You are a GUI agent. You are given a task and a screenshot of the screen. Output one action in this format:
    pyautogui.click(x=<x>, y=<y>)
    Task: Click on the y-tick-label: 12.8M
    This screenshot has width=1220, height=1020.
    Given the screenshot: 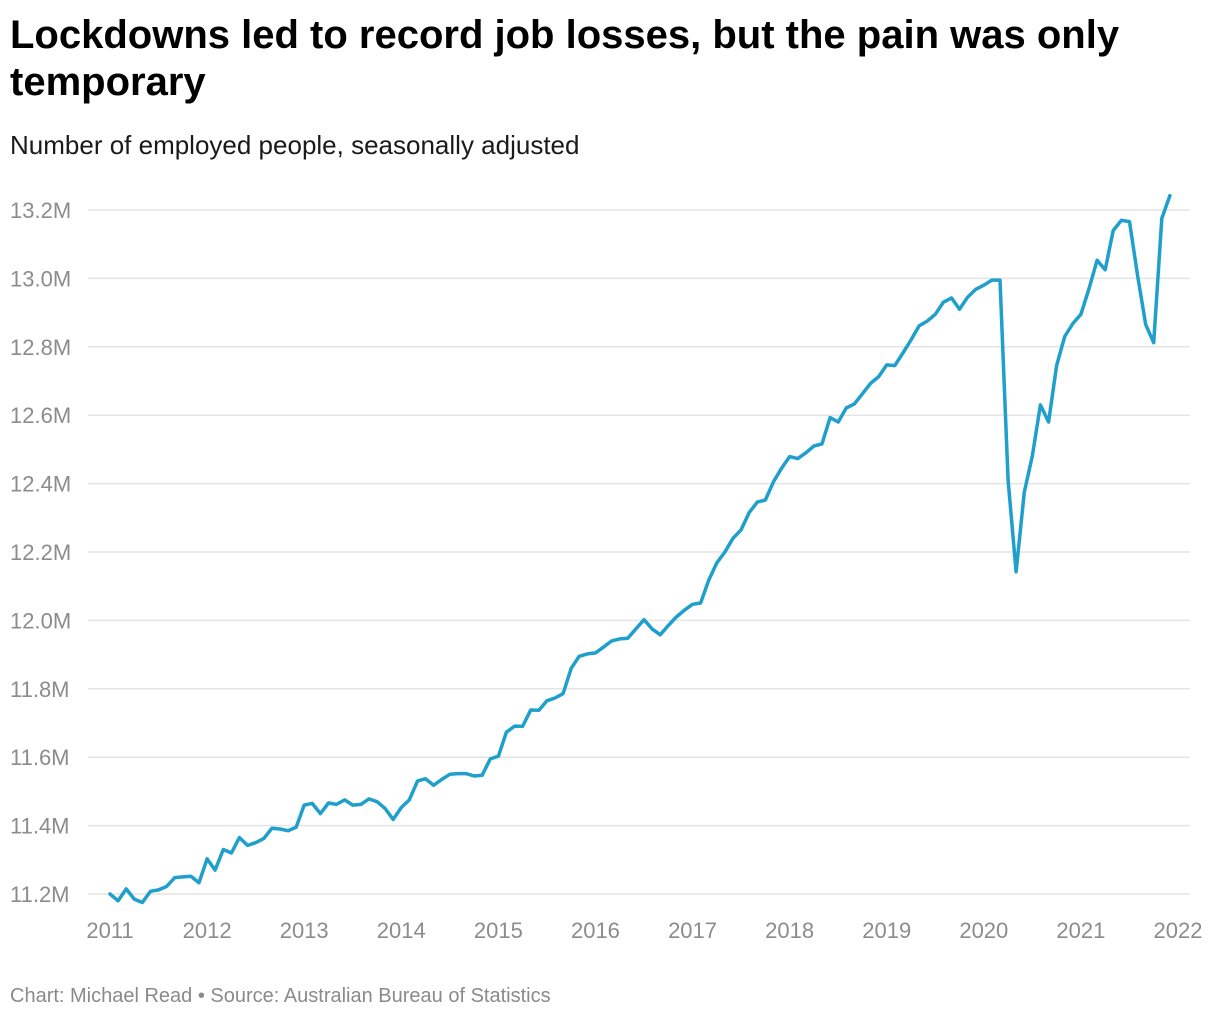 What is the action you would take?
    pyautogui.click(x=40, y=347)
    